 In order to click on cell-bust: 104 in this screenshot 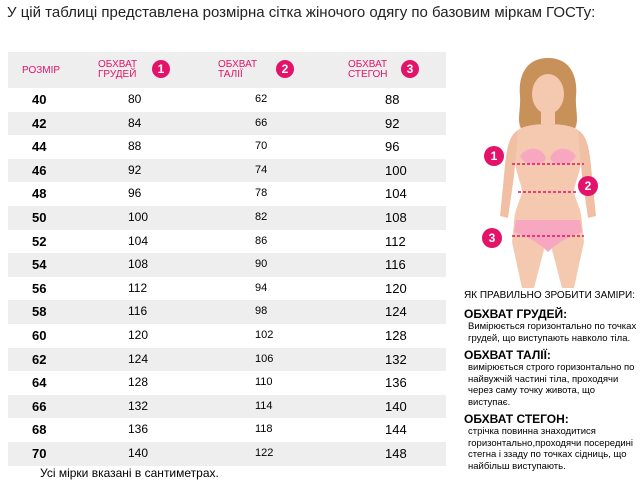, I will do `click(138, 240)`.